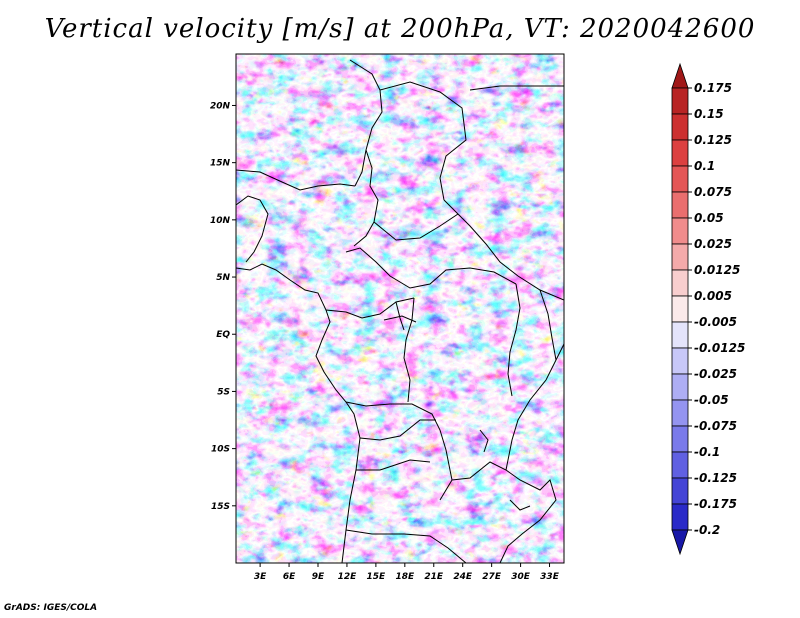  What do you see at coordinates (707, 452) in the screenshot?
I see `colorbar-label: -0.1` at bounding box center [707, 452].